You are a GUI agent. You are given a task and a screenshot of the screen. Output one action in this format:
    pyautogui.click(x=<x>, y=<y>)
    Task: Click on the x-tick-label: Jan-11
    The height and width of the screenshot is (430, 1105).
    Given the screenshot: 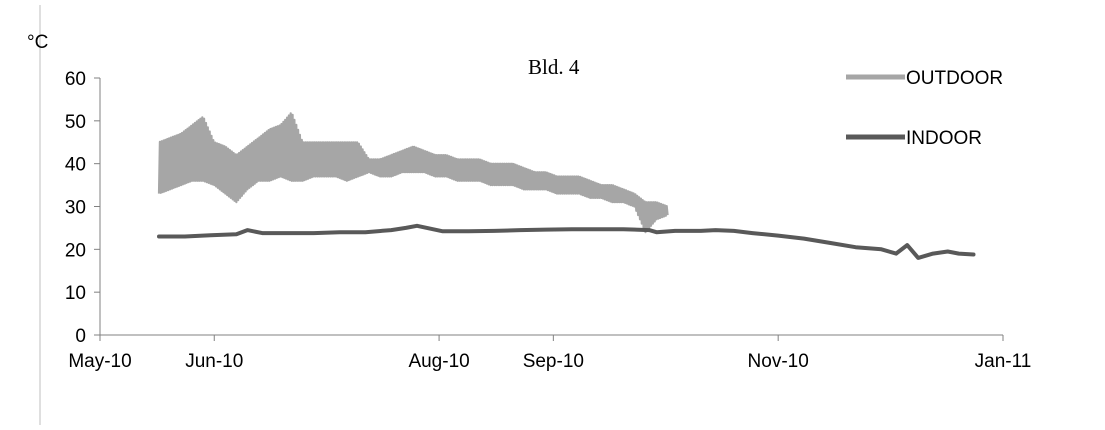 What is the action you would take?
    pyautogui.click(x=1003, y=361)
    